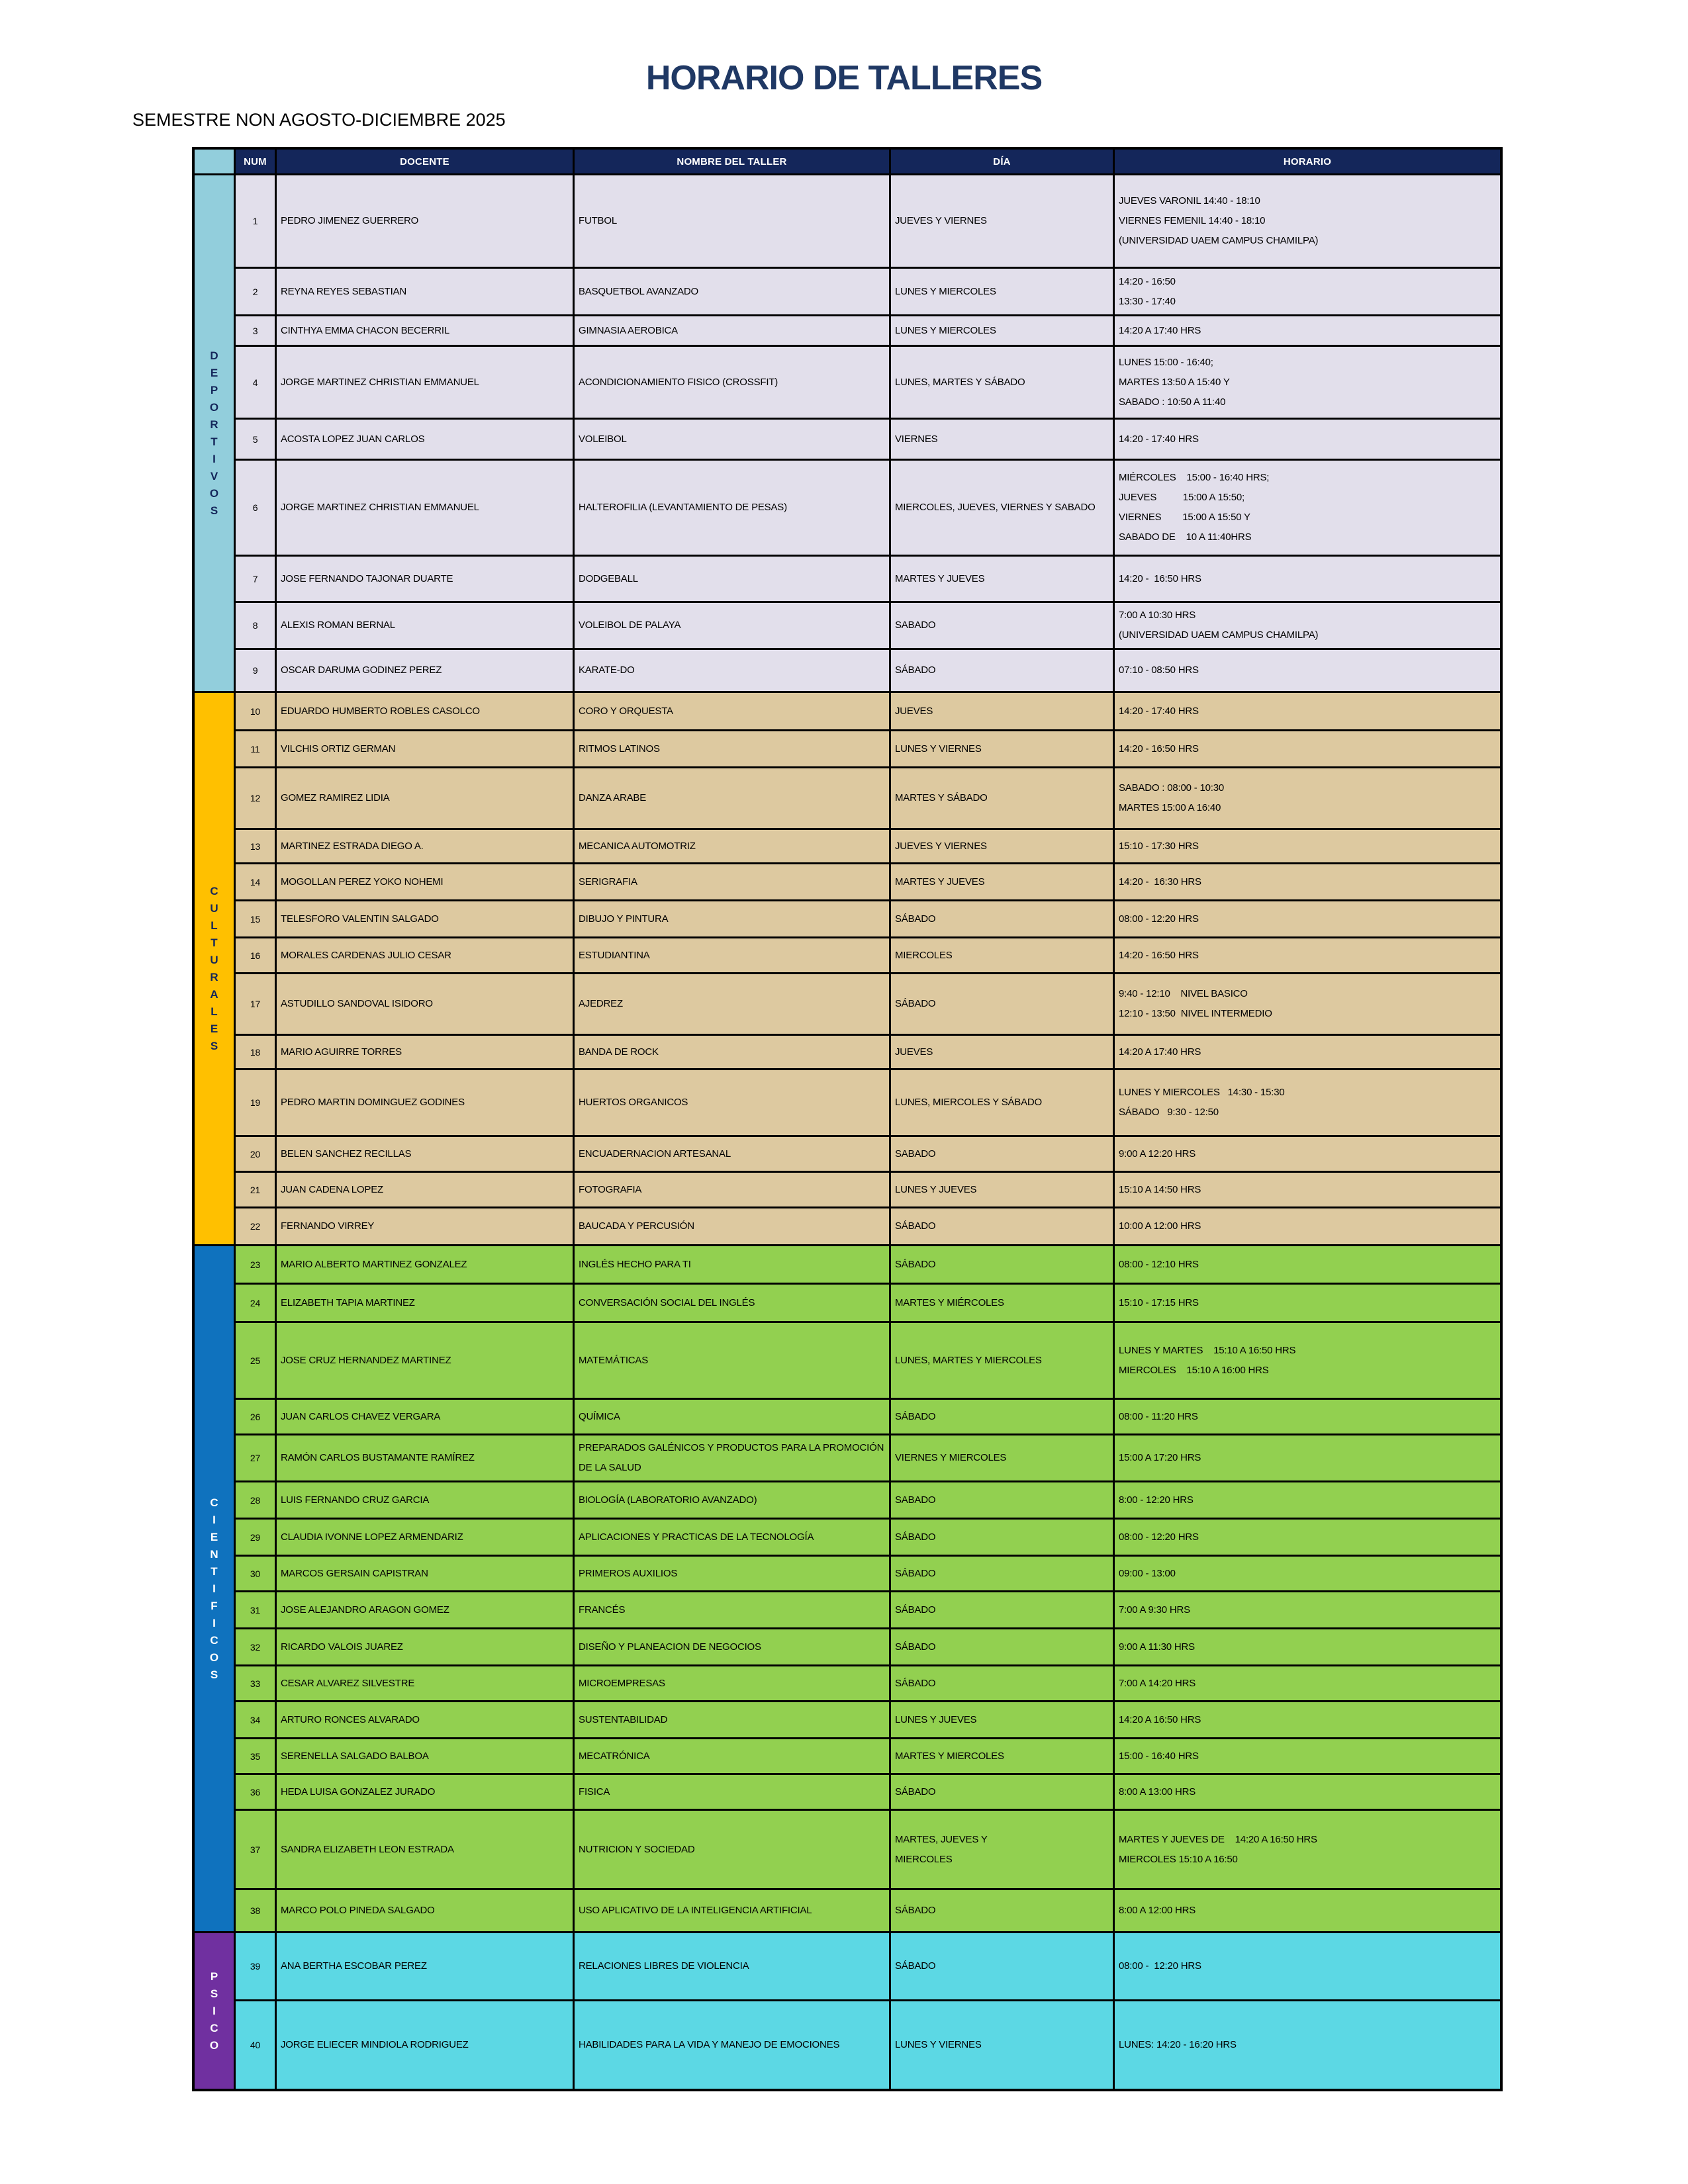  What do you see at coordinates (256, 955) in the screenshot?
I see `cell-num: 16` at bounding box center [256, 955].